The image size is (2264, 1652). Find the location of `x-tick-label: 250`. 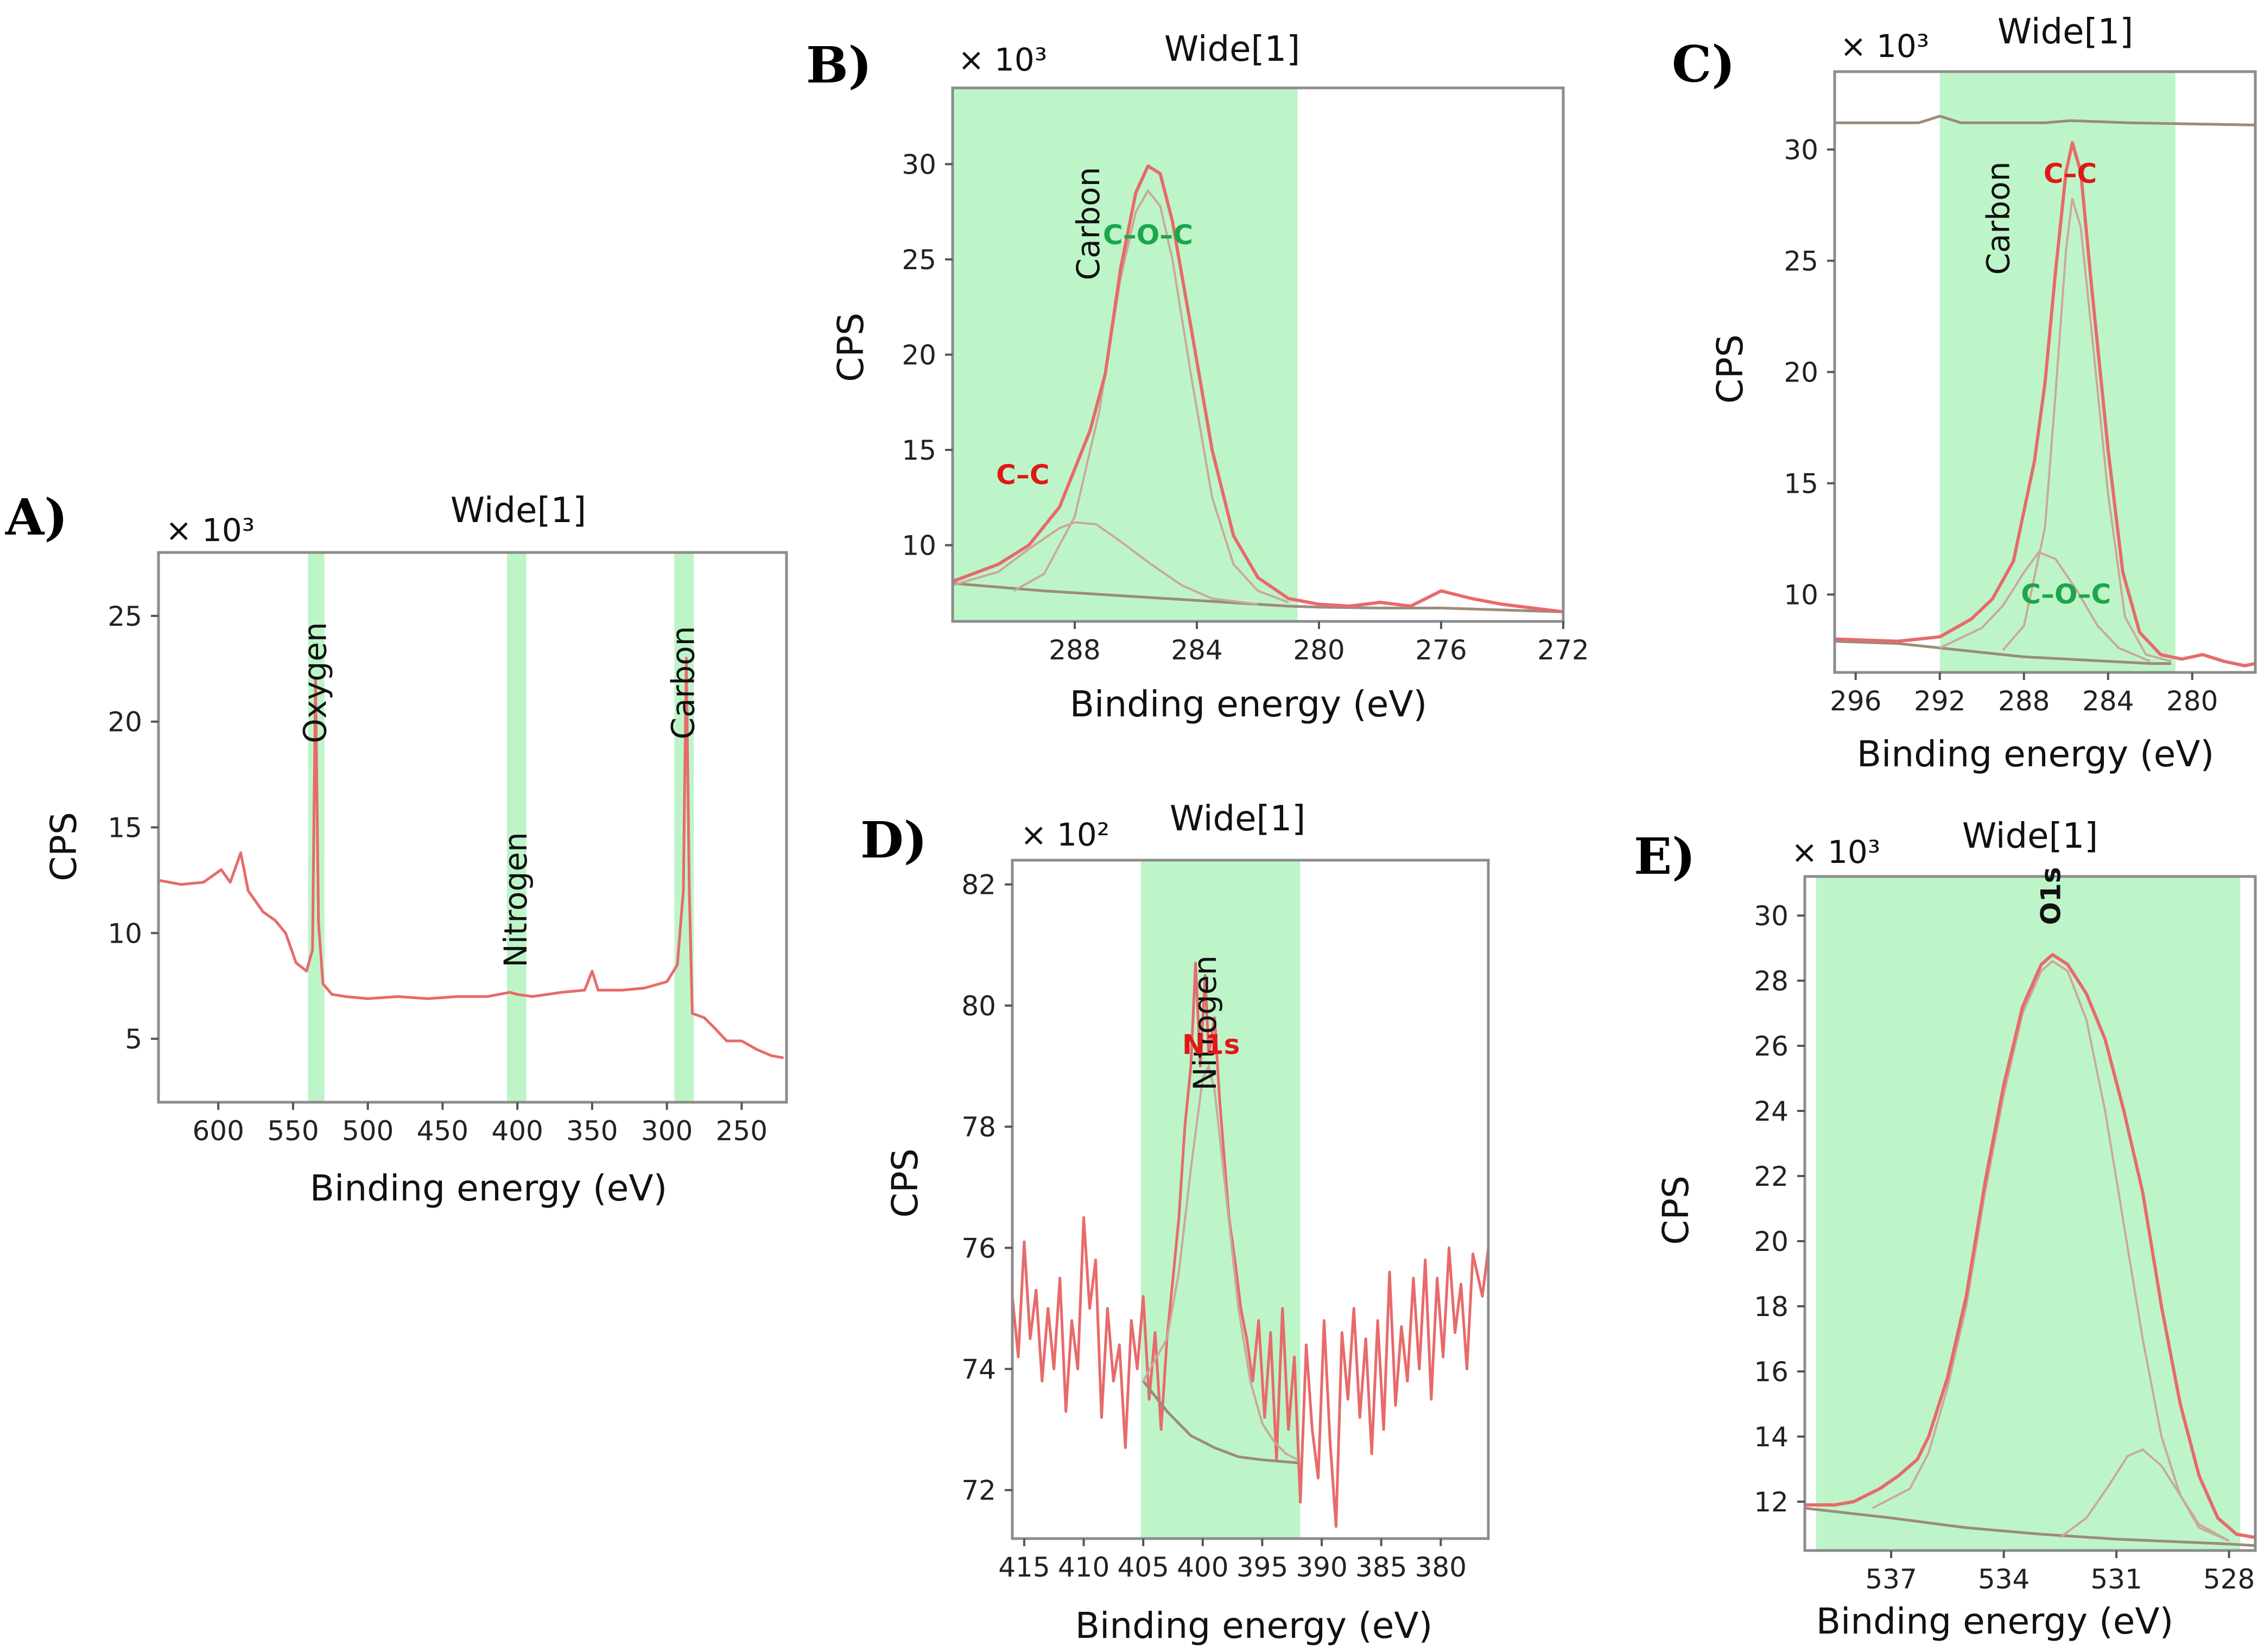

x-tick-label: 250 is located at coordinates (742, 1131).